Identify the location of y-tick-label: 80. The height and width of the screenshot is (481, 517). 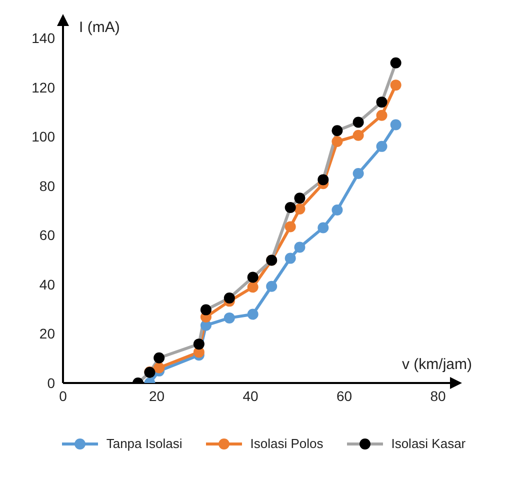
(47, 186).